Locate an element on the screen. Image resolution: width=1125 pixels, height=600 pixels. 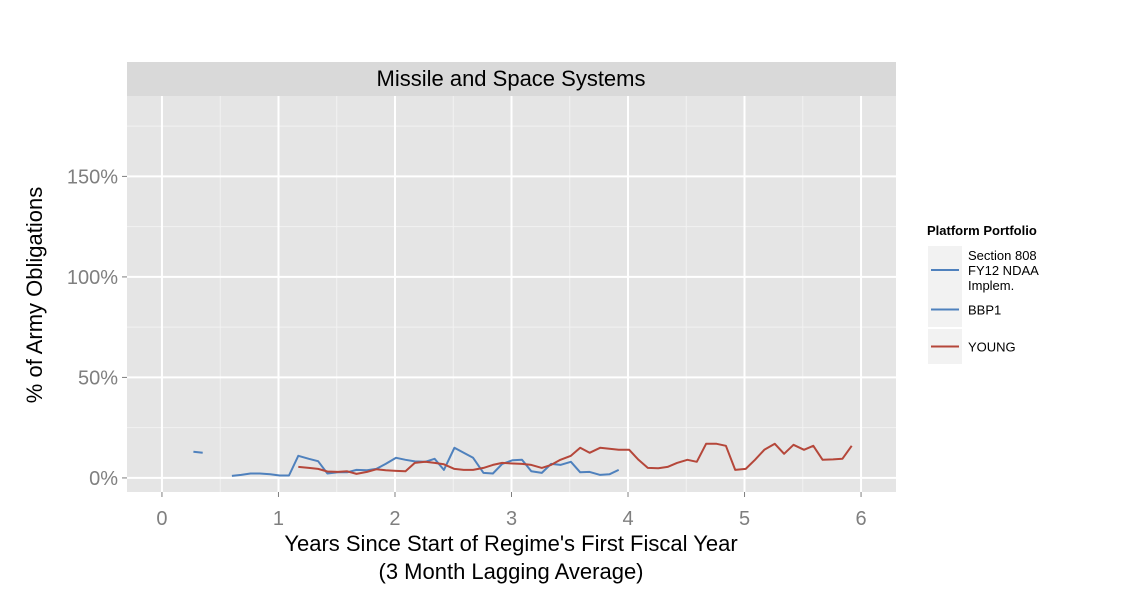
x-axis: 0 1 2 3 4 5 6 is located at coordinates (511, 511).